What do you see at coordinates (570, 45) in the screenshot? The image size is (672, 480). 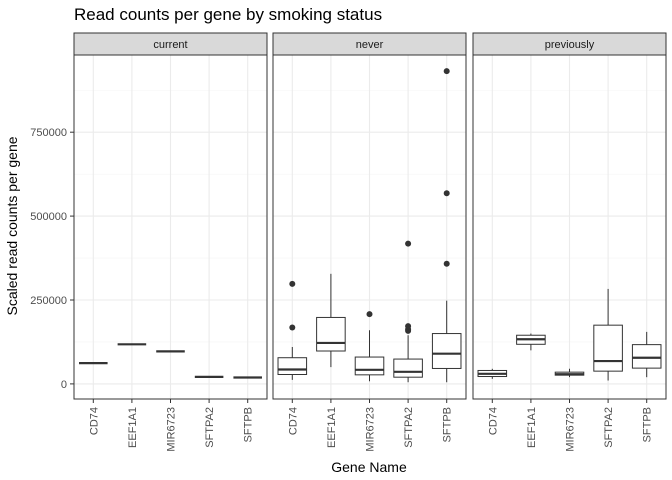 I see `facet-strip-label: previously` at bounding box center [570, 45].